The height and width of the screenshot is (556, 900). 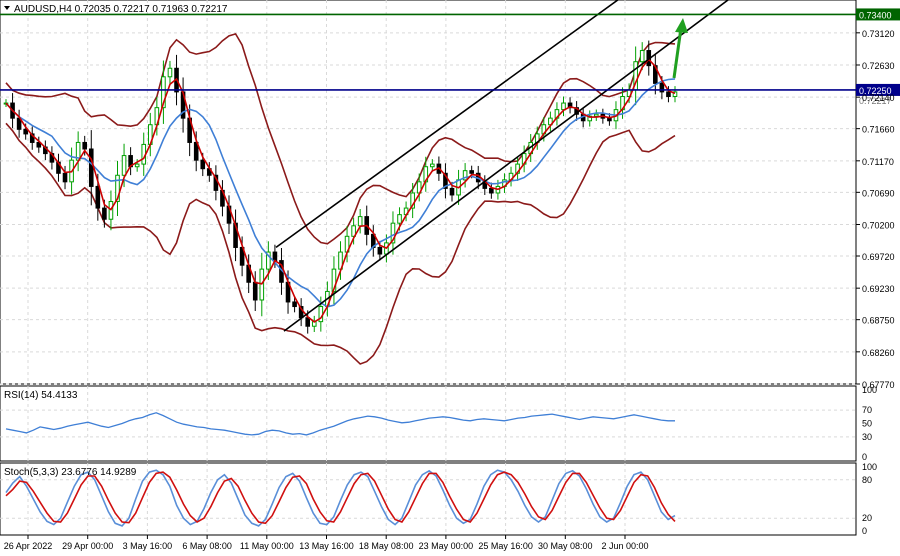 I want to click on up-arrow-icon, so click(x=680, y=48).